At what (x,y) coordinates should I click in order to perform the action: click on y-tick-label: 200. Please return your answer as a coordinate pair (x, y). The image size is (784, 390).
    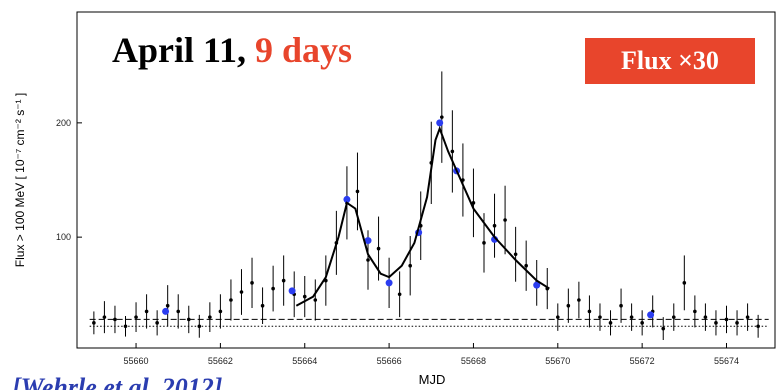
    Looking at the image, I should click on (63, 123).